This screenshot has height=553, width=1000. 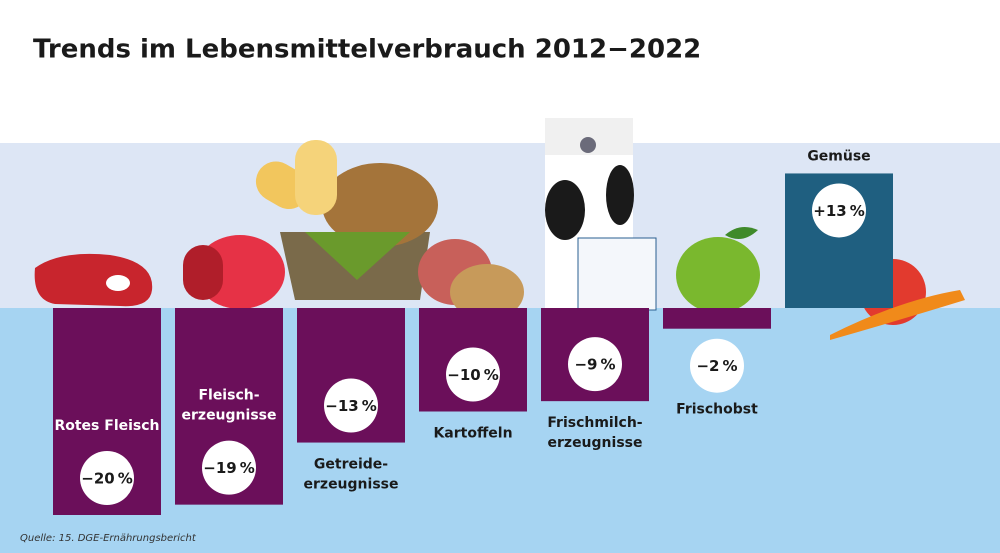 I want to click on value-label: +13 %, so click(x=838, y=211).